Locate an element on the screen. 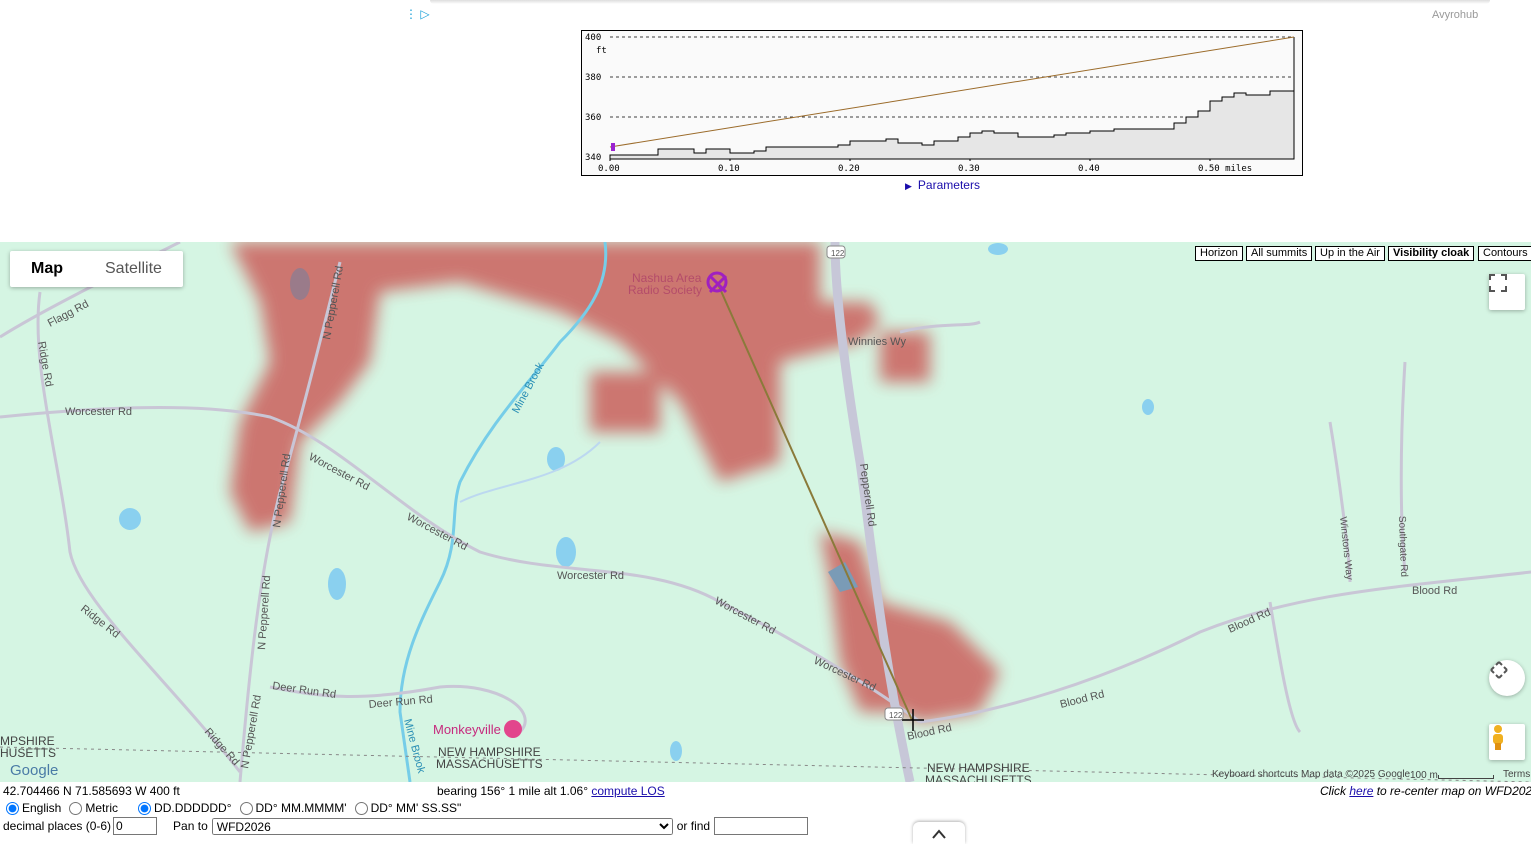  worcester-rd-label-5: Worcester Rd is located at coordinates (745, 616).